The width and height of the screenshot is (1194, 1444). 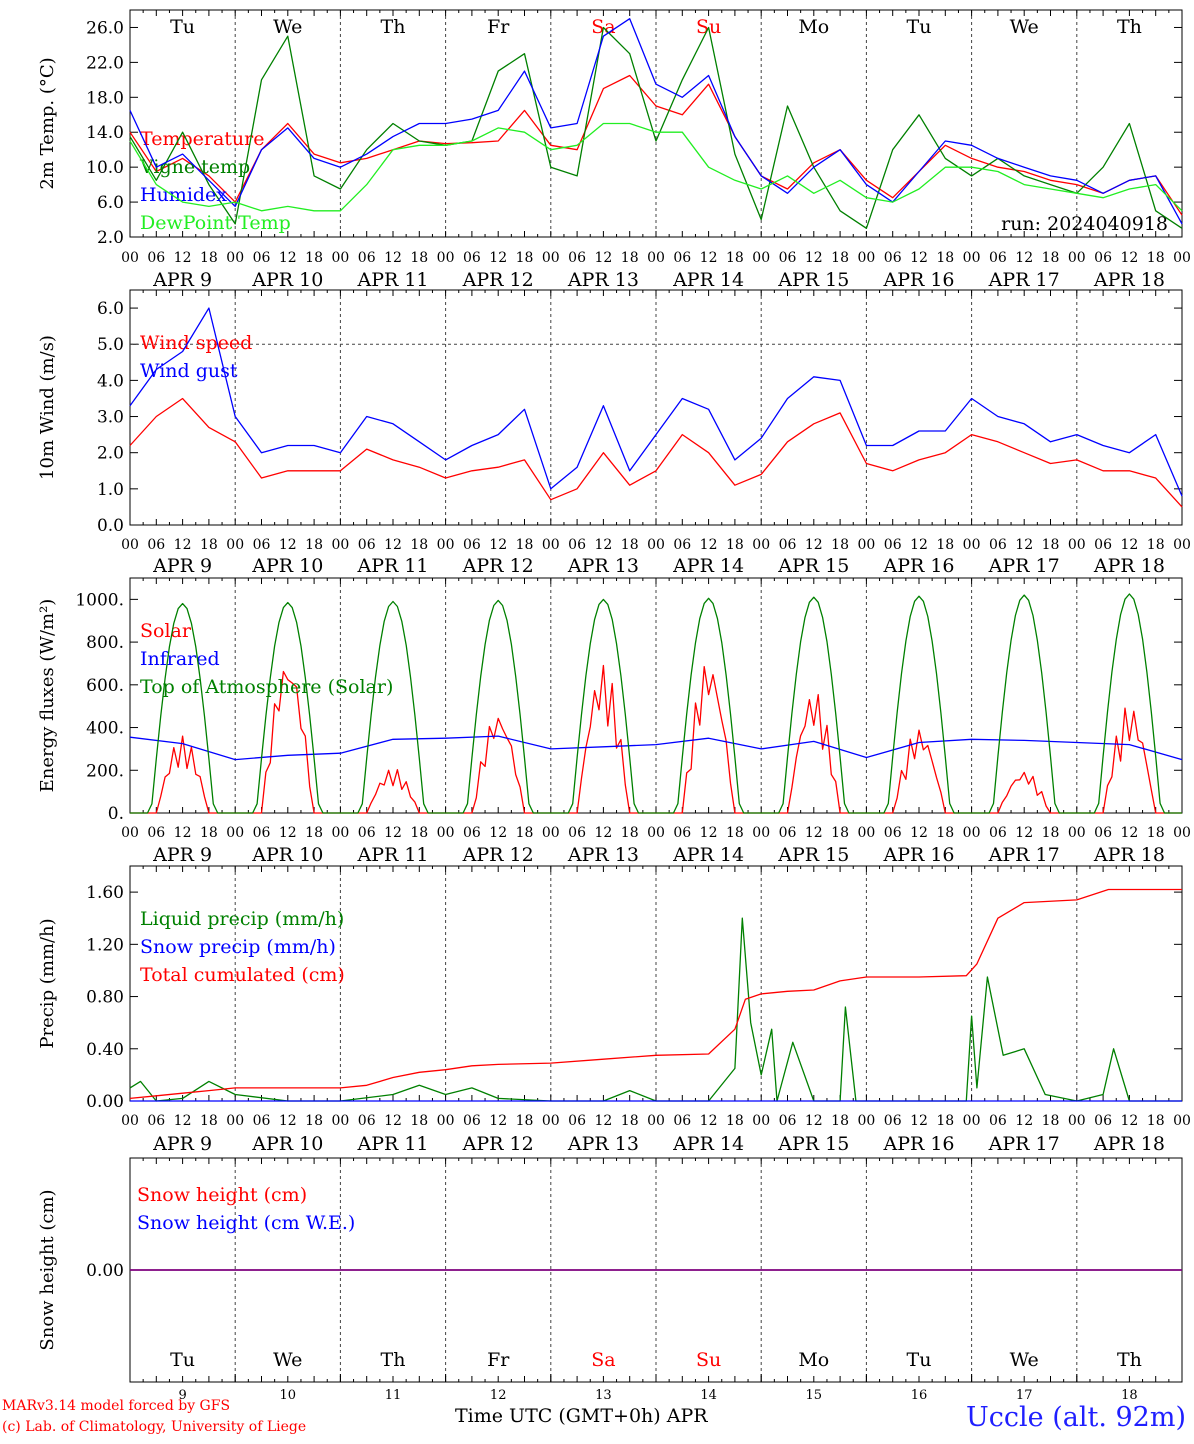 What do you see at coordinates (238, 947) in the screenshot?
I see `legend-entry: Snow precip (mm/h)` at bounding box center [238, 947].